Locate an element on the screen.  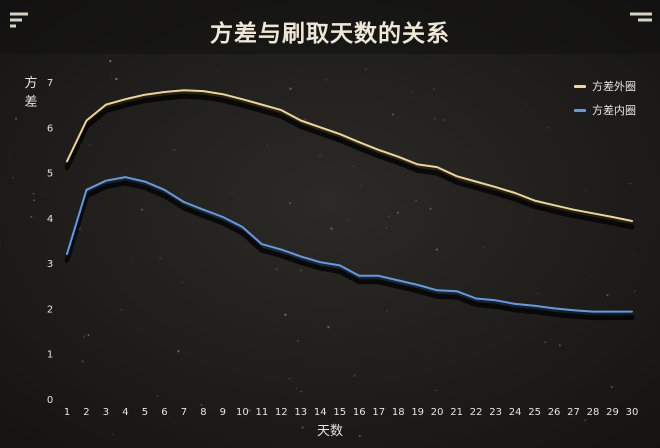
y-tick-label: 2 is located at coordinates (50, 309).